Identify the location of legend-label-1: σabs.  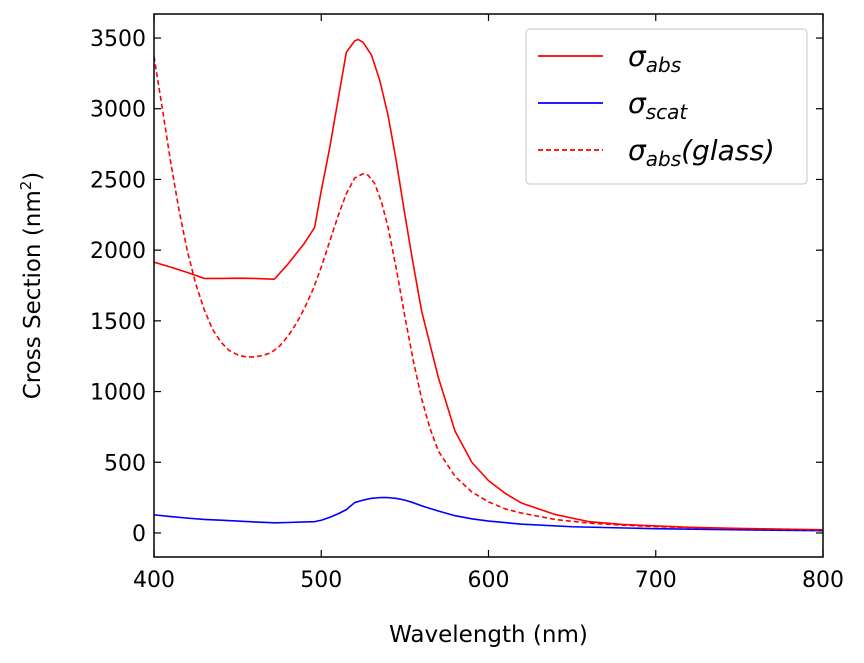
(654, 58).